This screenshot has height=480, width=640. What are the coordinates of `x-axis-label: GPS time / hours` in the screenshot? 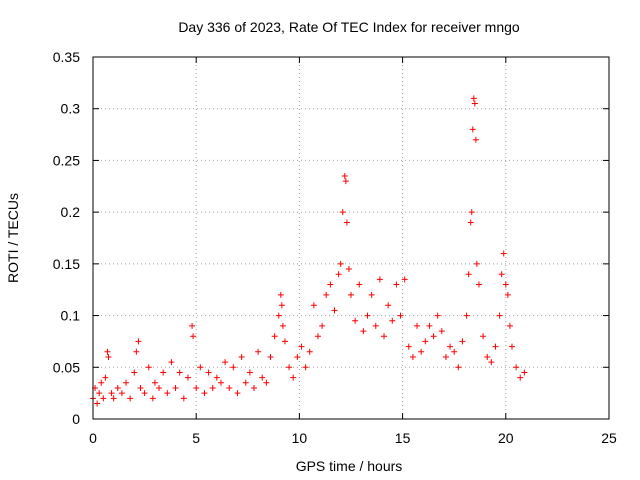 It's located at (349, 466).